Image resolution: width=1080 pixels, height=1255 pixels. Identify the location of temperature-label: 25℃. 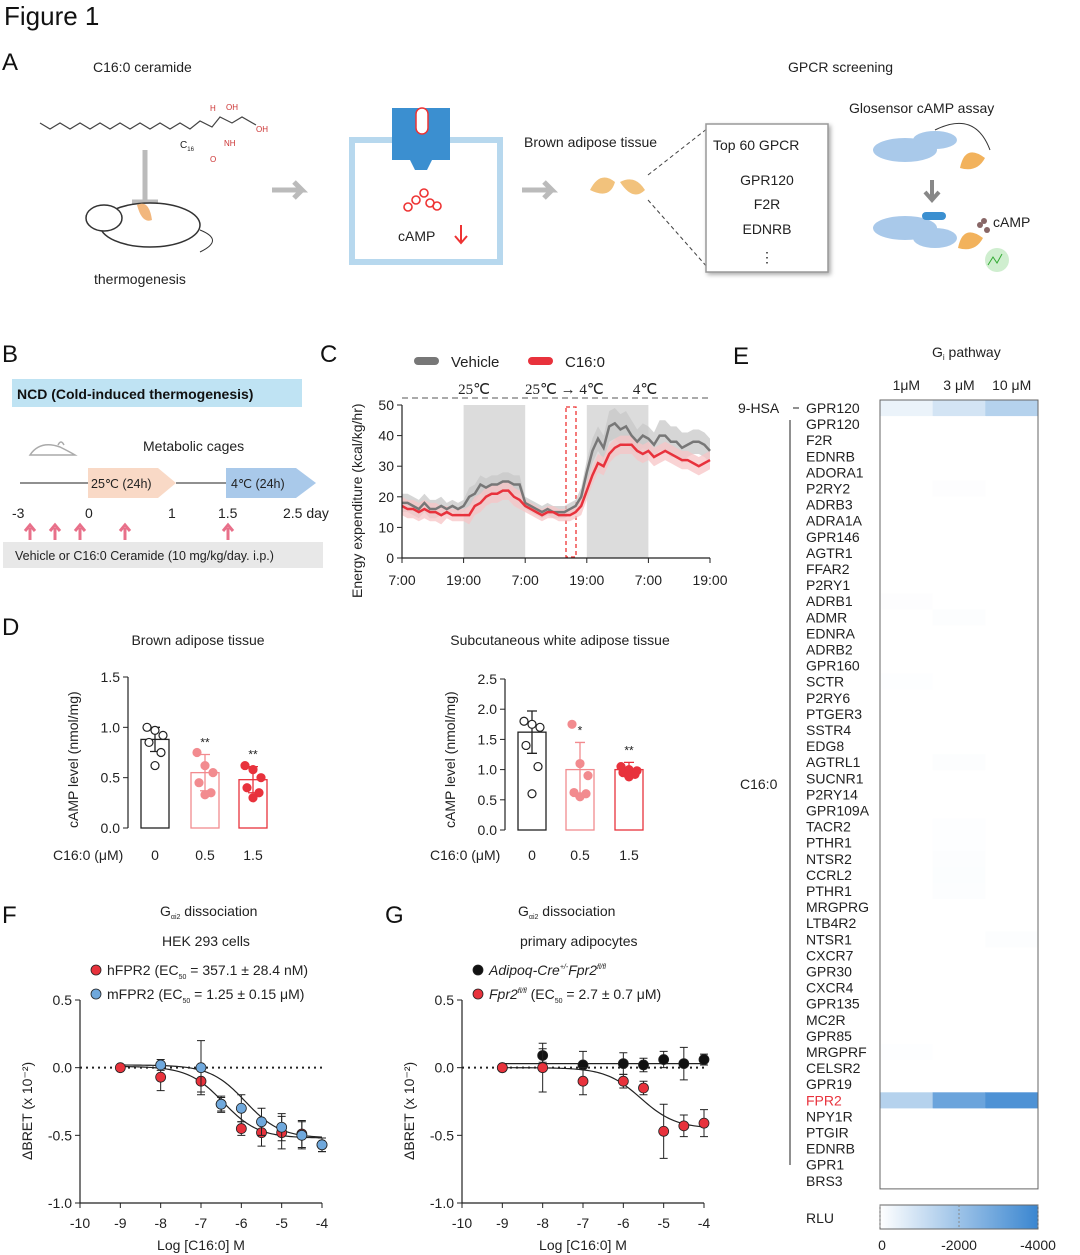
(474, 390).